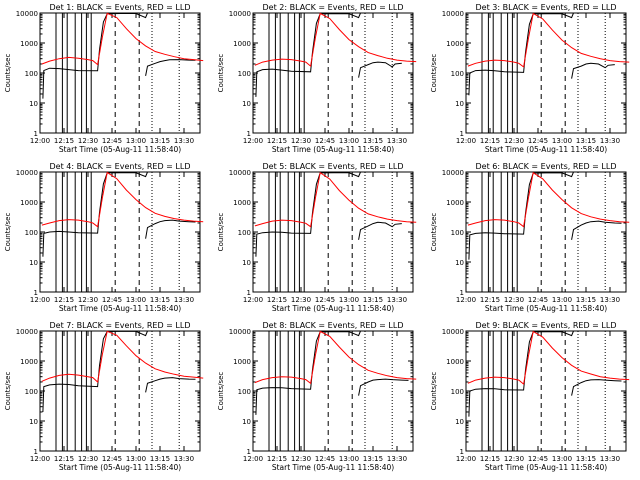 The width and height of the screenshot is (640, 480). What do you see at coordinates (546, 325) in the screenshot?
I see `panel-title: Det 9: BLACK = Events, RED = LLD` at bounding box center [546, 325].